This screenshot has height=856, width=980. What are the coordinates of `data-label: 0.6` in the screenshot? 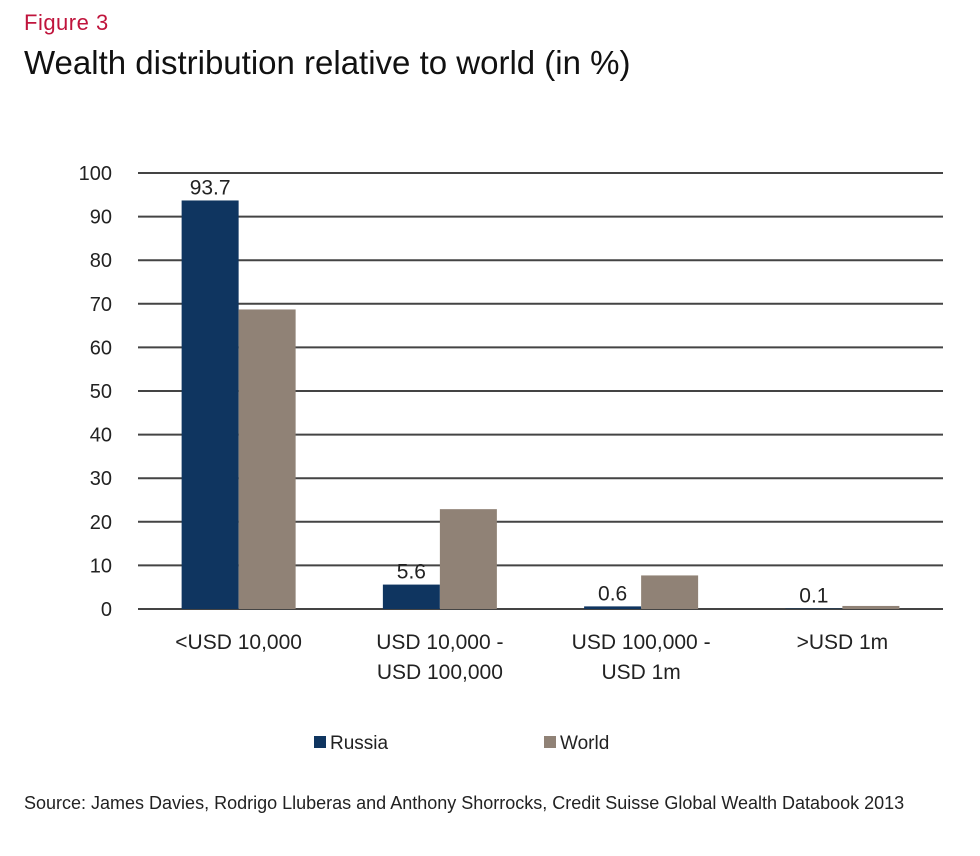 It's located at (612, 593).